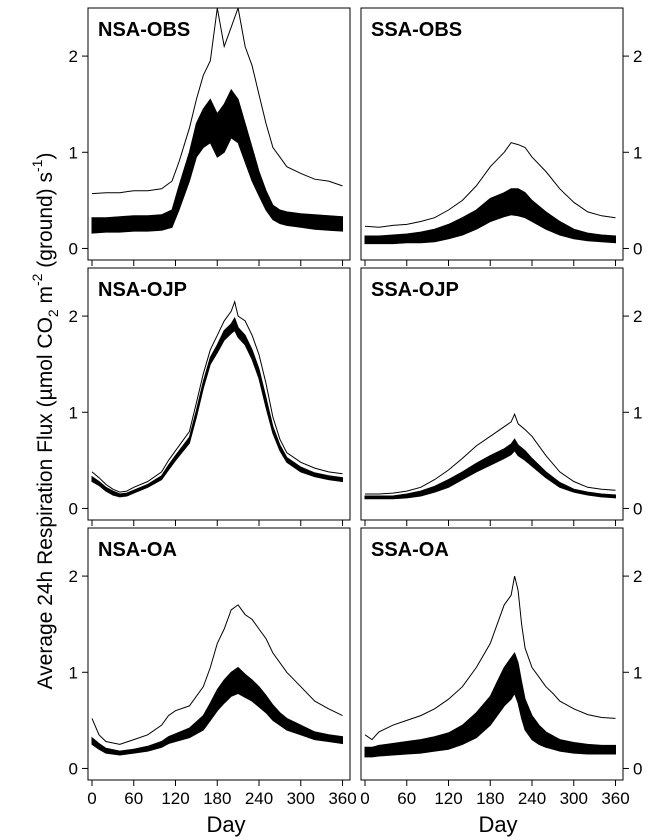  I want to click on panel-title: NSA-OJP, so click(142, 290).